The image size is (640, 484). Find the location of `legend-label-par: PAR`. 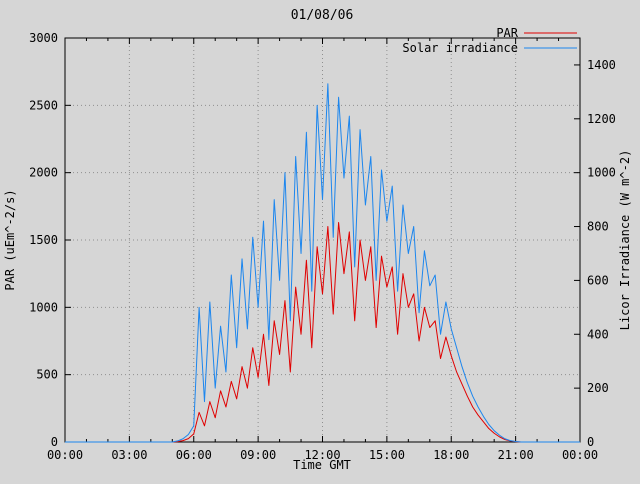

legend-label-par: PAR is located at coordinates (507, 33).